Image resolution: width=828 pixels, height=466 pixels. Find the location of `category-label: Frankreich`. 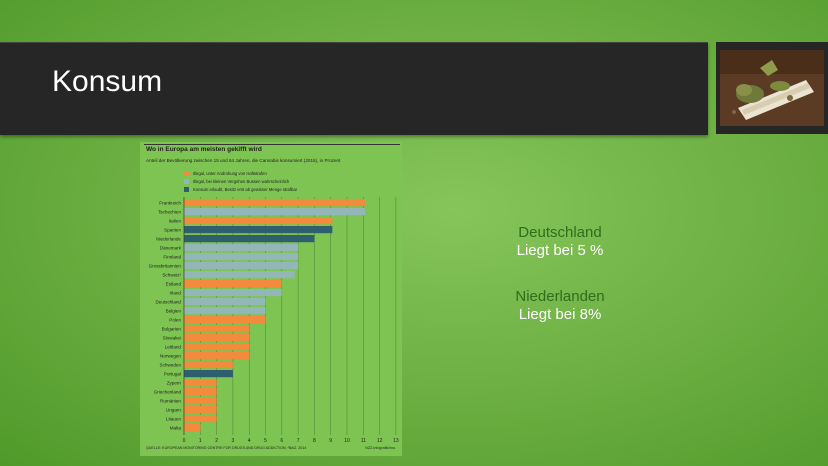

category-label: Frankreich is located at coordinates (170, 203).